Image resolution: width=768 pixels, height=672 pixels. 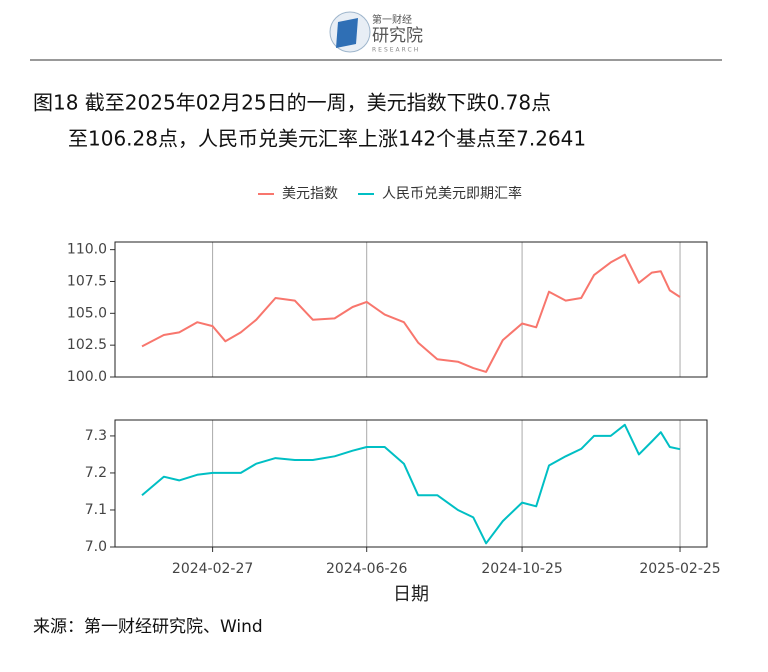 I want to click on logo-text: 研究院, so click(x=397, y=36).